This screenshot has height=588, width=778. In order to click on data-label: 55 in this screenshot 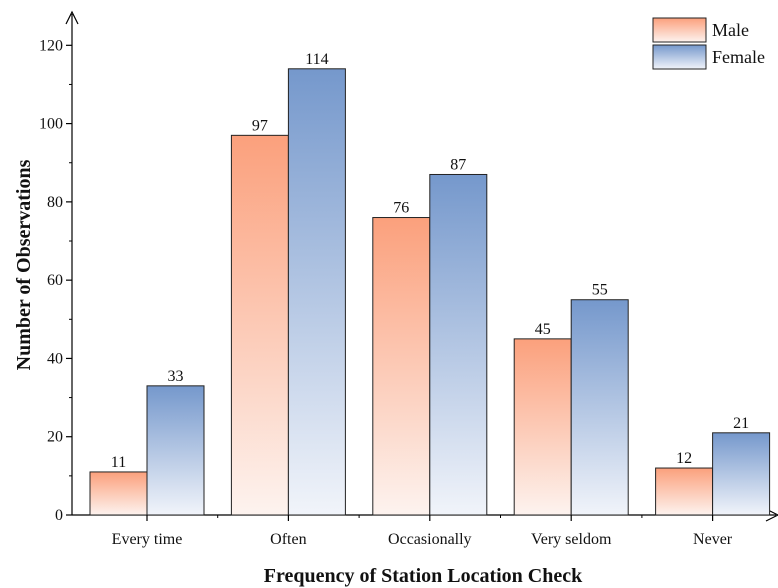, I will do `click(600, 290)`.